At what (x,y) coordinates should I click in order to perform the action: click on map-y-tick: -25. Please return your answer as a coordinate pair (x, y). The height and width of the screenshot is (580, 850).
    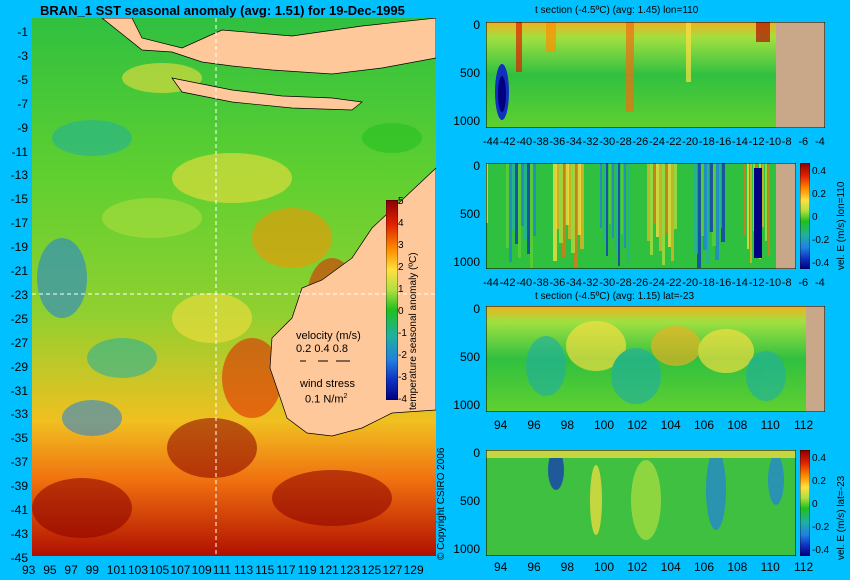
    Looking at the image, I should click on (19, 318).